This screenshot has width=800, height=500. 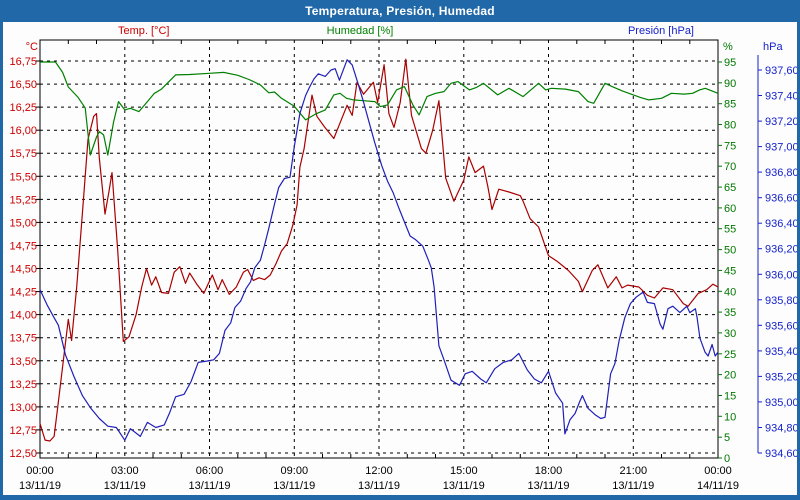 I want to click on x-tick-date: 14/11/19, so click(x=718, y=486).